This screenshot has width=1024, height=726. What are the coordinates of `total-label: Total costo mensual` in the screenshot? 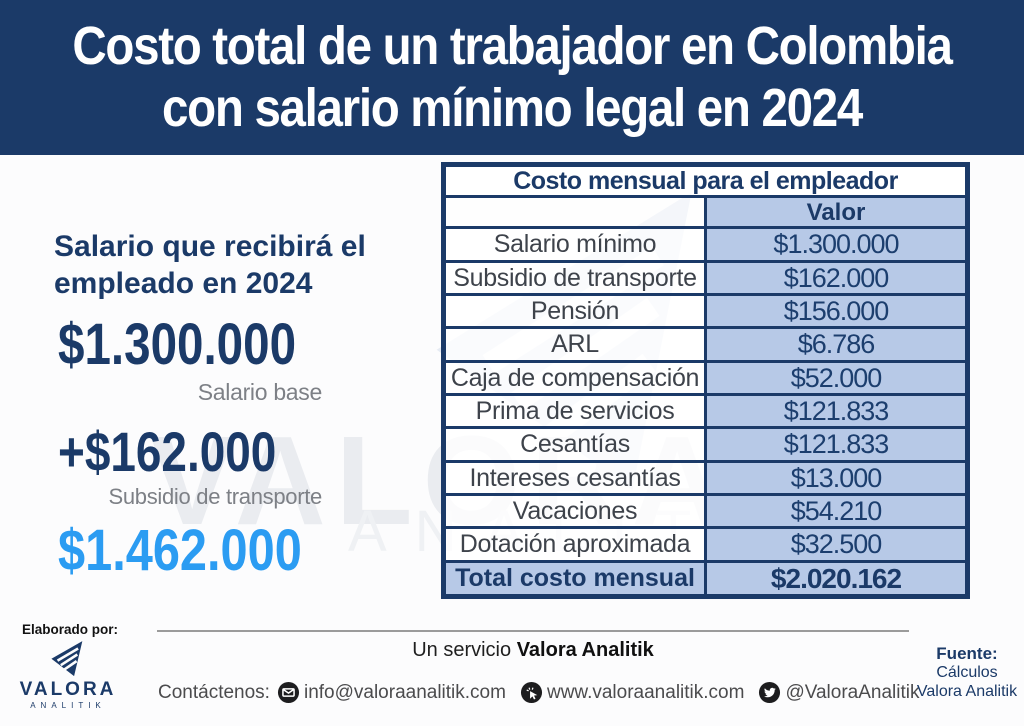 It's located at (574, 579).